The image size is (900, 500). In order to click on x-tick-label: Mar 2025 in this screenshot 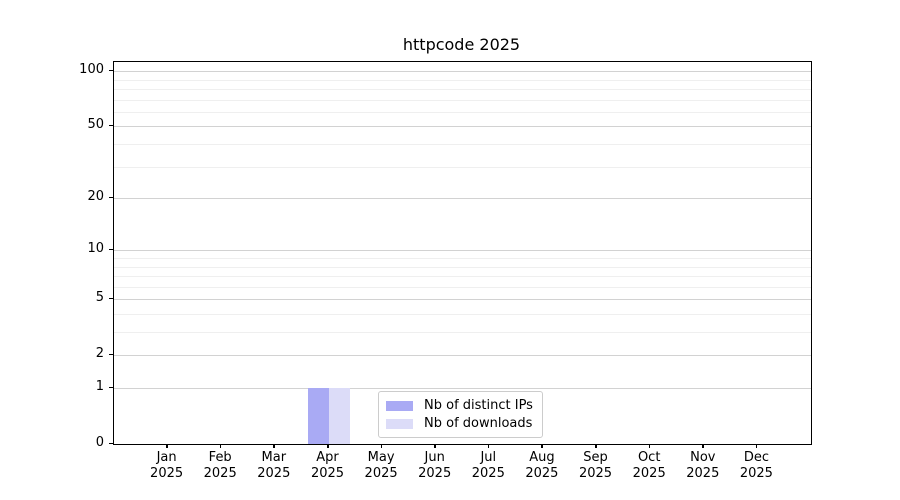, I will do `click(274, 465)`.